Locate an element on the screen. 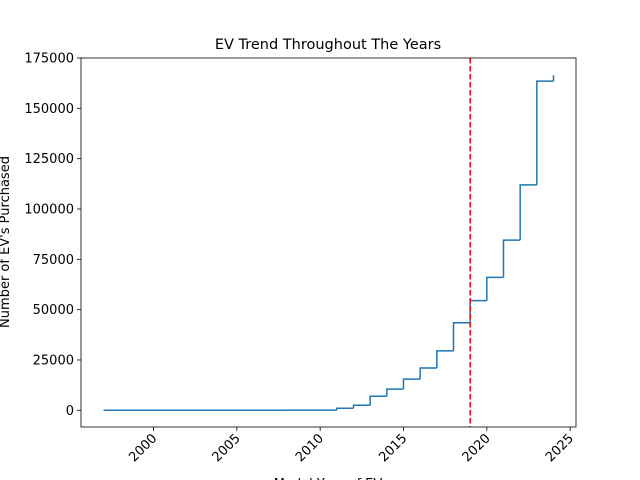 This screenshot has height=480, width=640. x-tick-label: 2000 is located at coordinates (143, 448).